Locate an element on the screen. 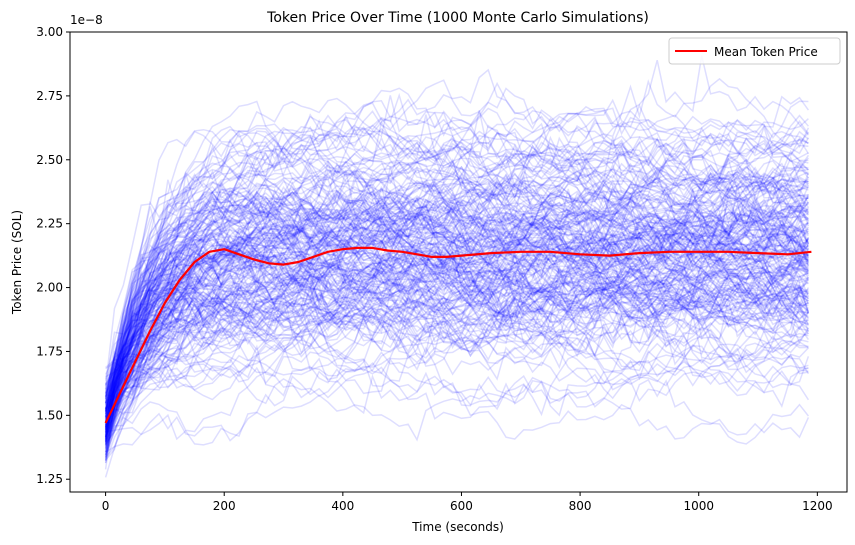 The image size is (855, 545). legend: Mean Token Price is located at coordinates (754, 51).